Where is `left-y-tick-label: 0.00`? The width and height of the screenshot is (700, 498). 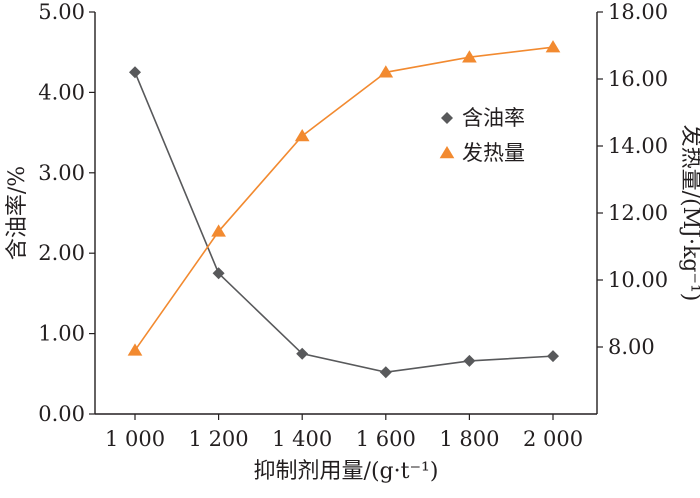 left-y-tick-label: 0.00 is located at coordinates (61, 414).